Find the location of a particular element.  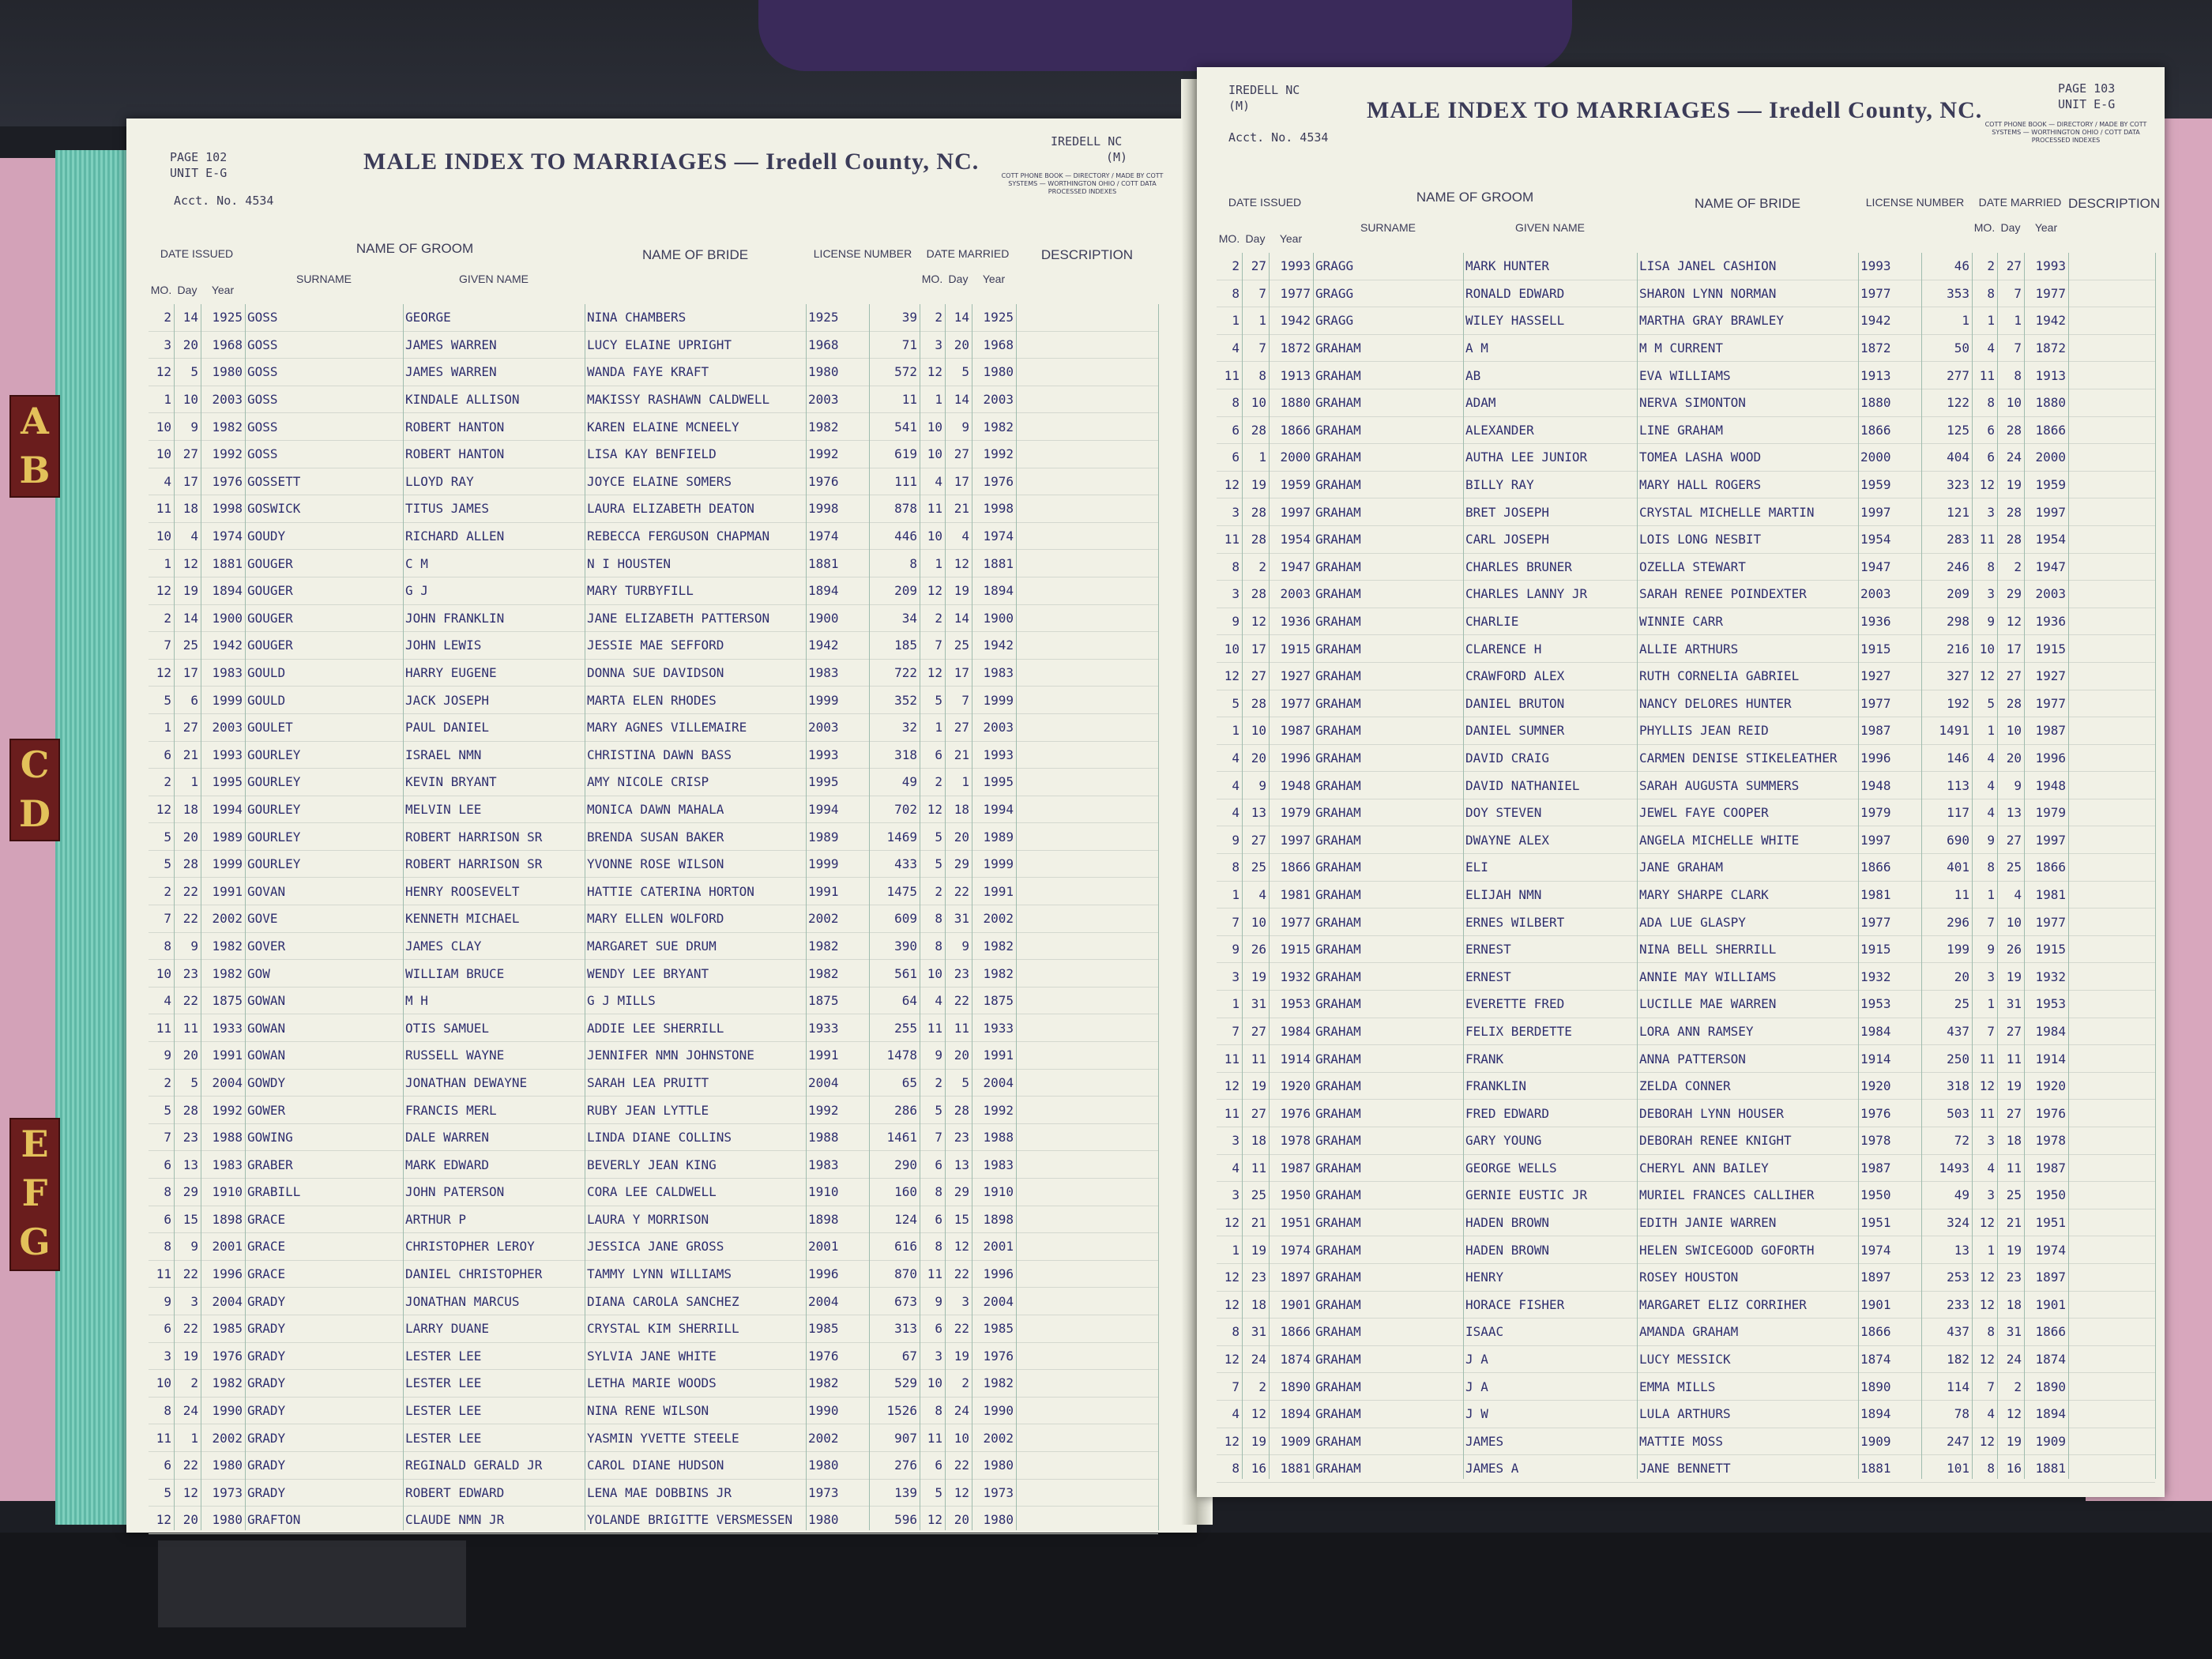

married-year: 1977 is located at coordinates (2051, 703).